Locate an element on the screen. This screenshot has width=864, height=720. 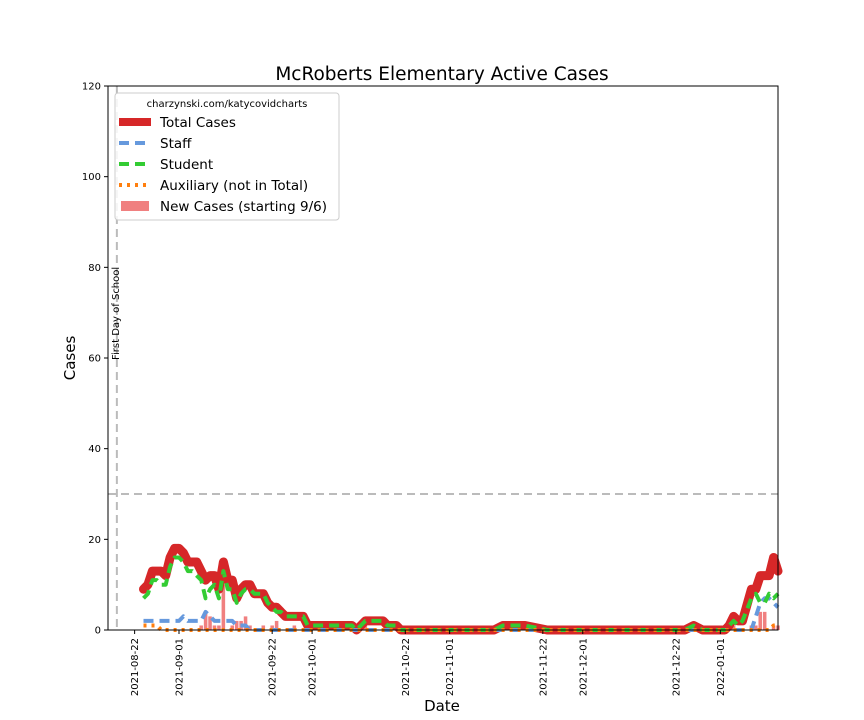
legend-entry: Staff is located at coordinates (176, 144).